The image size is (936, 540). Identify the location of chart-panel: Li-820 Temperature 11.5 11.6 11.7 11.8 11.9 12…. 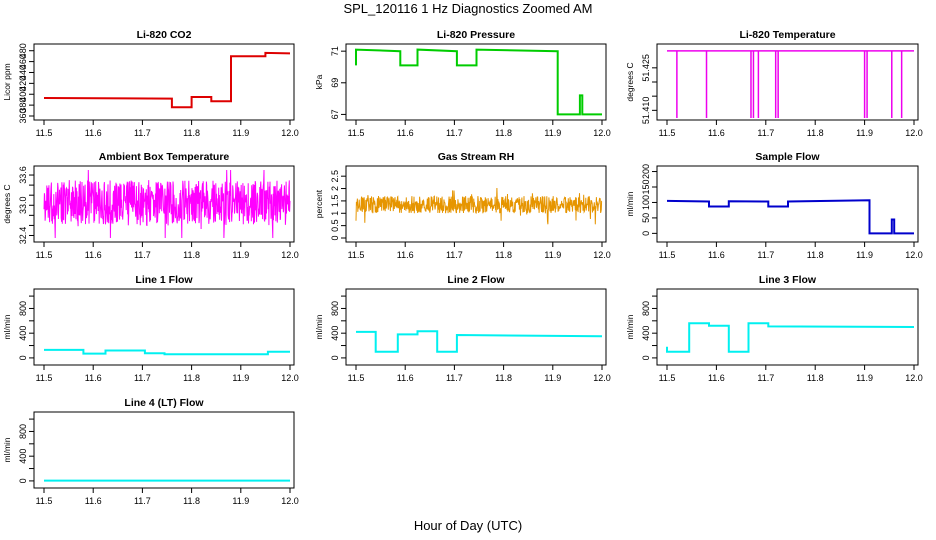
(774, 83).